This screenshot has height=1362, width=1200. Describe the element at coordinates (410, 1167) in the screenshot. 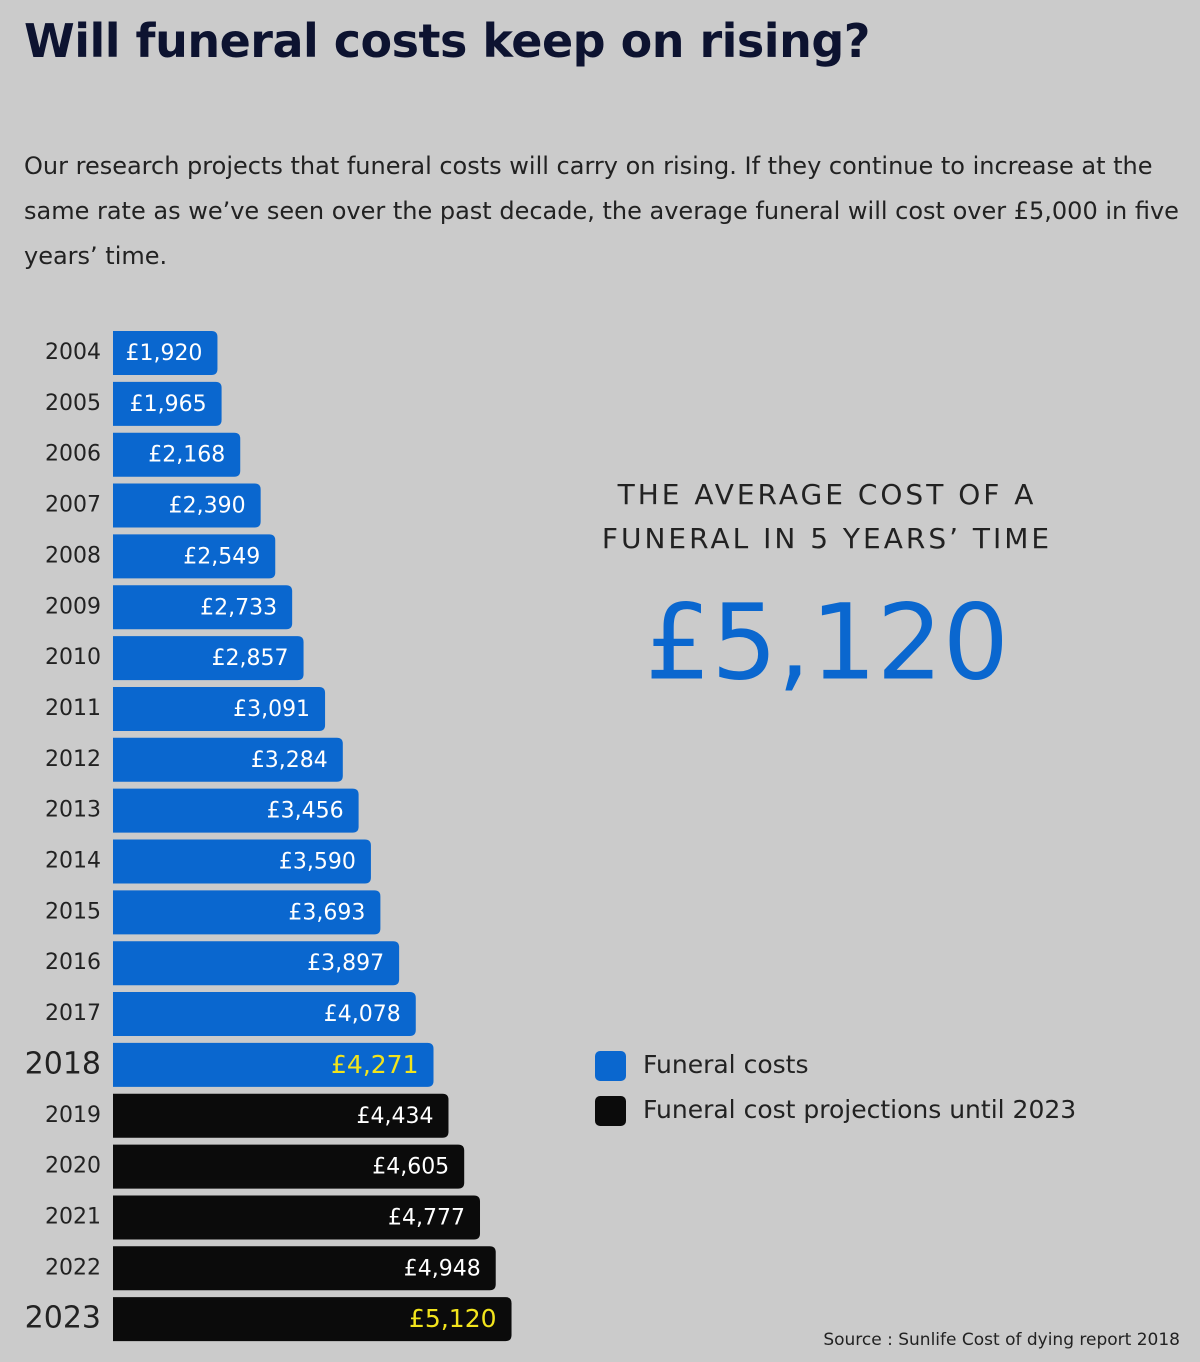

I see `value-label: £4,605` at that location.